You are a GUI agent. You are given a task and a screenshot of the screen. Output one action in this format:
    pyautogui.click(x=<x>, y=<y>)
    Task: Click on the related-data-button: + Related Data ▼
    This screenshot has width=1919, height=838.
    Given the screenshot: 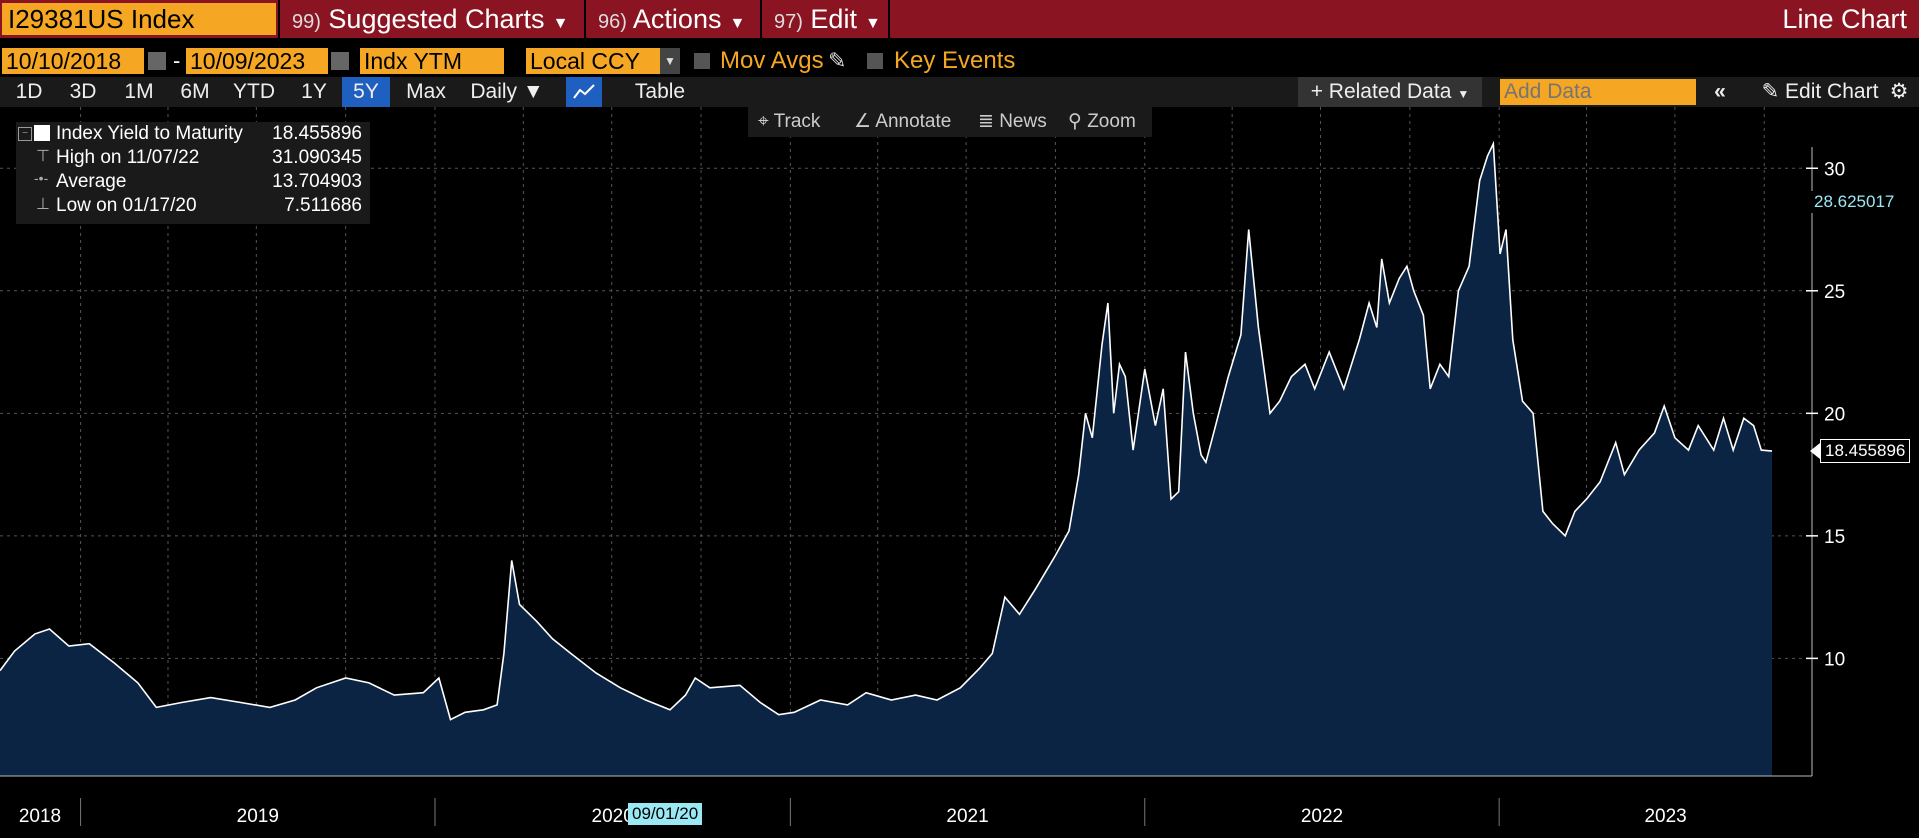 What is the action you would take?
    pyautogui.click(x=1390, y=92)
    